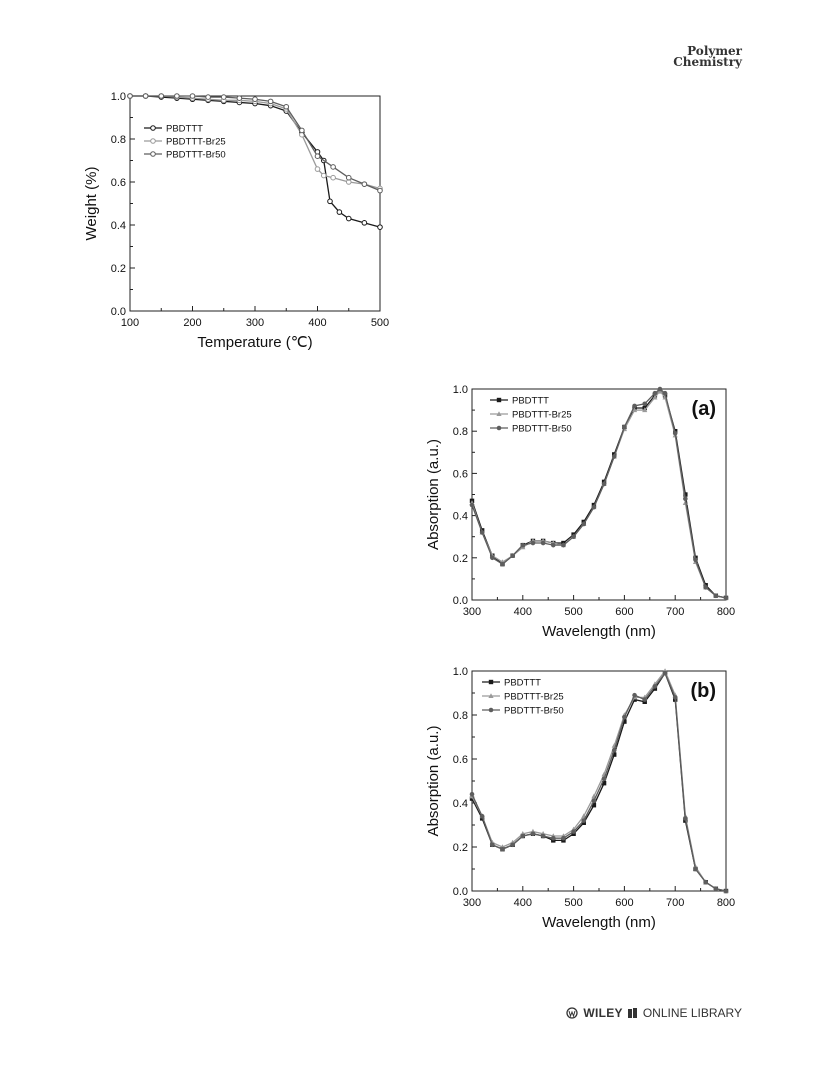  Describe the element at coordinates (703, 691) in the screenshot. I see `panel-label: (b)` at that location.